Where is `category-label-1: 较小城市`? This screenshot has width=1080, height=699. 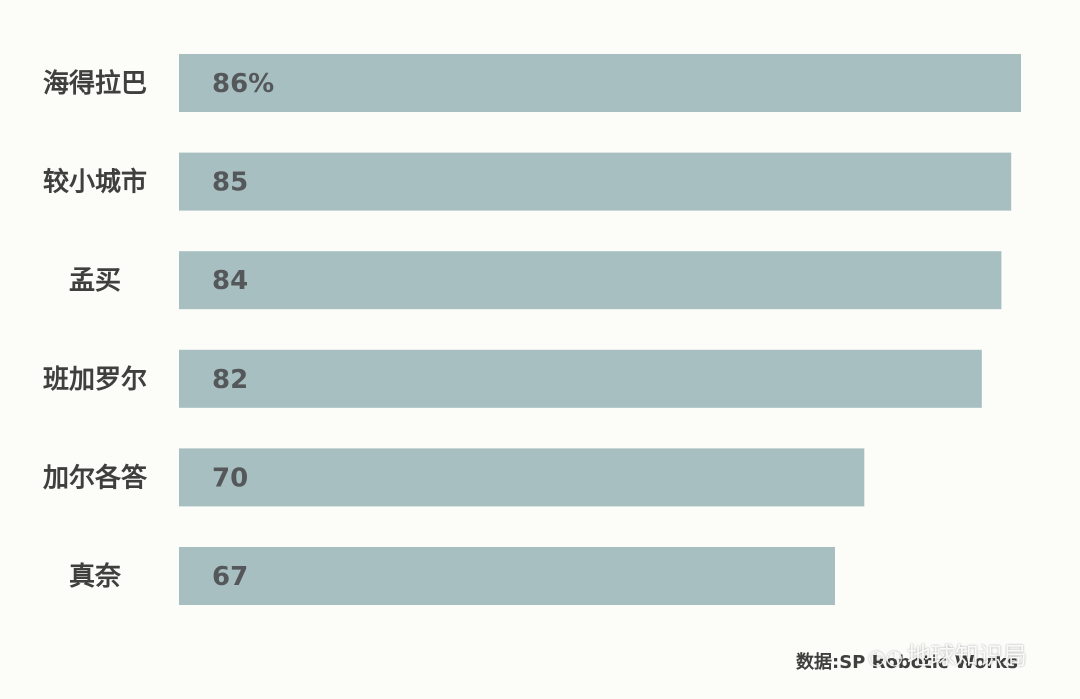 category-label-1: 较小城市 is located at coordinates (95, 182).